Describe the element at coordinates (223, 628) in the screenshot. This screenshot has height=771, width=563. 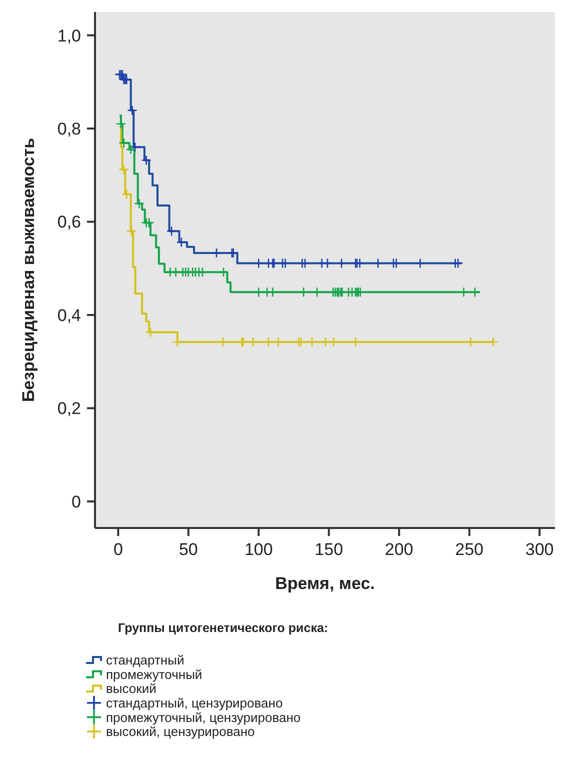
I see `legend-title: Группы цитогенетического риска:` at that location.